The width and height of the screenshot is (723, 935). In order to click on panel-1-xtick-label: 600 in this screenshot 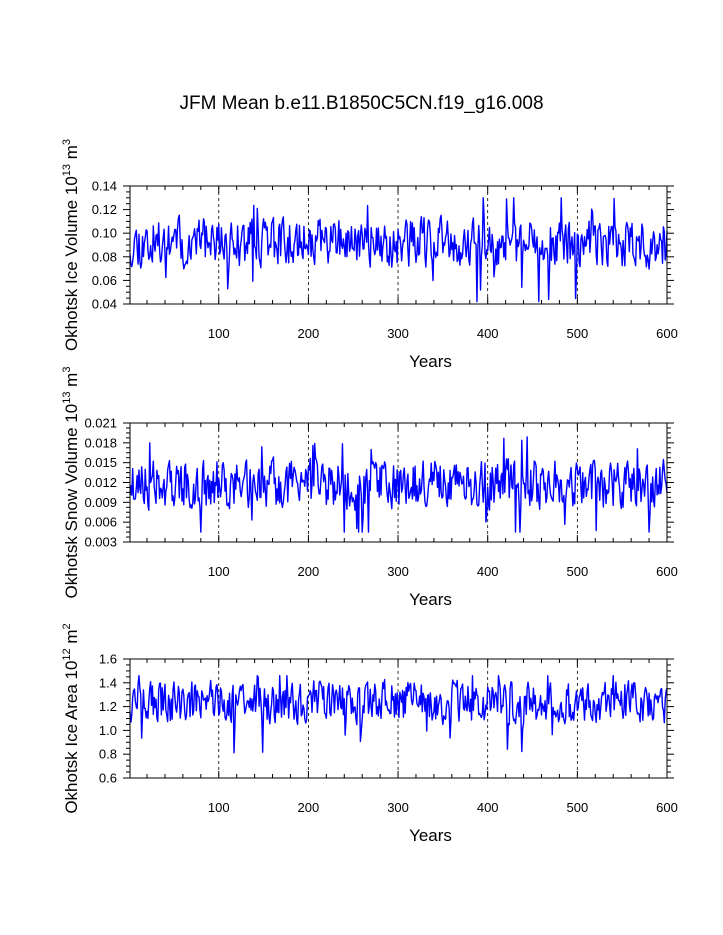, I will do `click(667, 333)`.